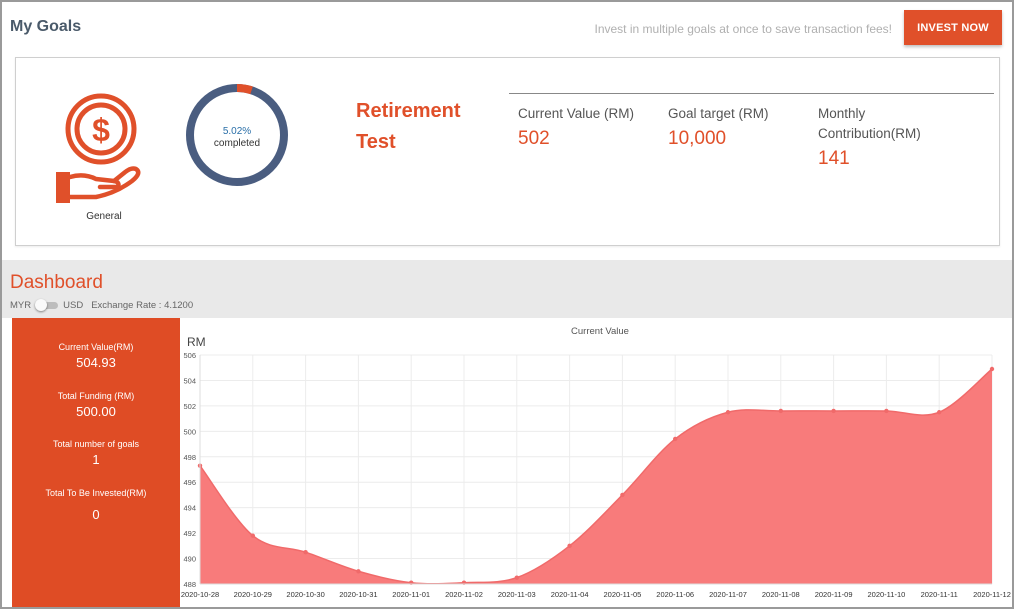 This screenshot has width=1014, height=609. Describe the element at coordinates (237, 131) in the screenshot. I see `progress-percent: 5.02%` at that location.